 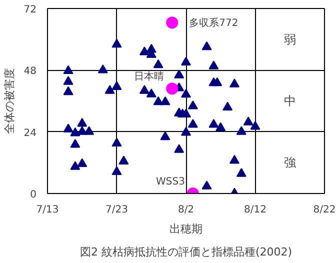 What do you see at coordinates (33, 195) in the screenshot?
I see `y-tick-label: 0` at bounding box center [33, 195].